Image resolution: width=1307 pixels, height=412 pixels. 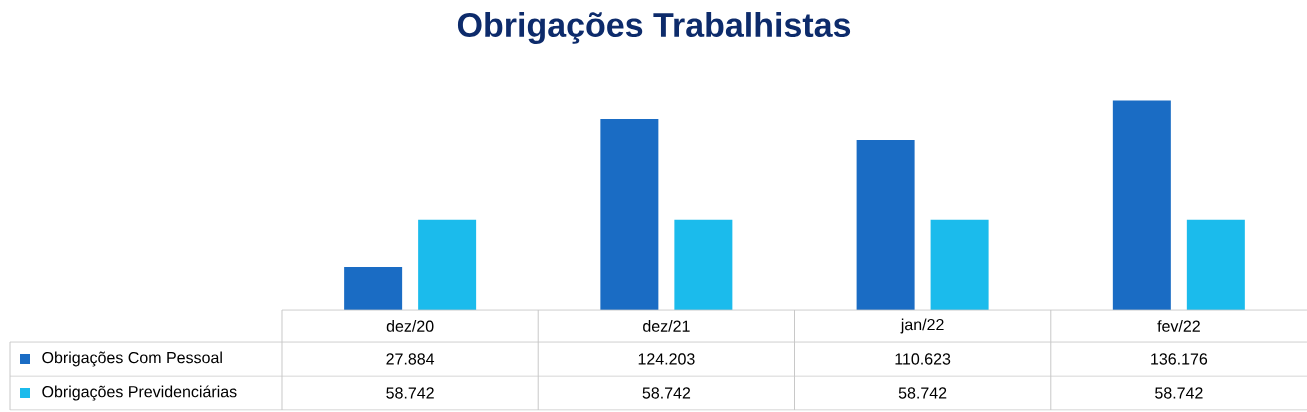 What do you see at coordinates (139, 393) in the screenshot?
I see `legend-label: Obrigações Previdenciárias` at bounding box center [139, 393].